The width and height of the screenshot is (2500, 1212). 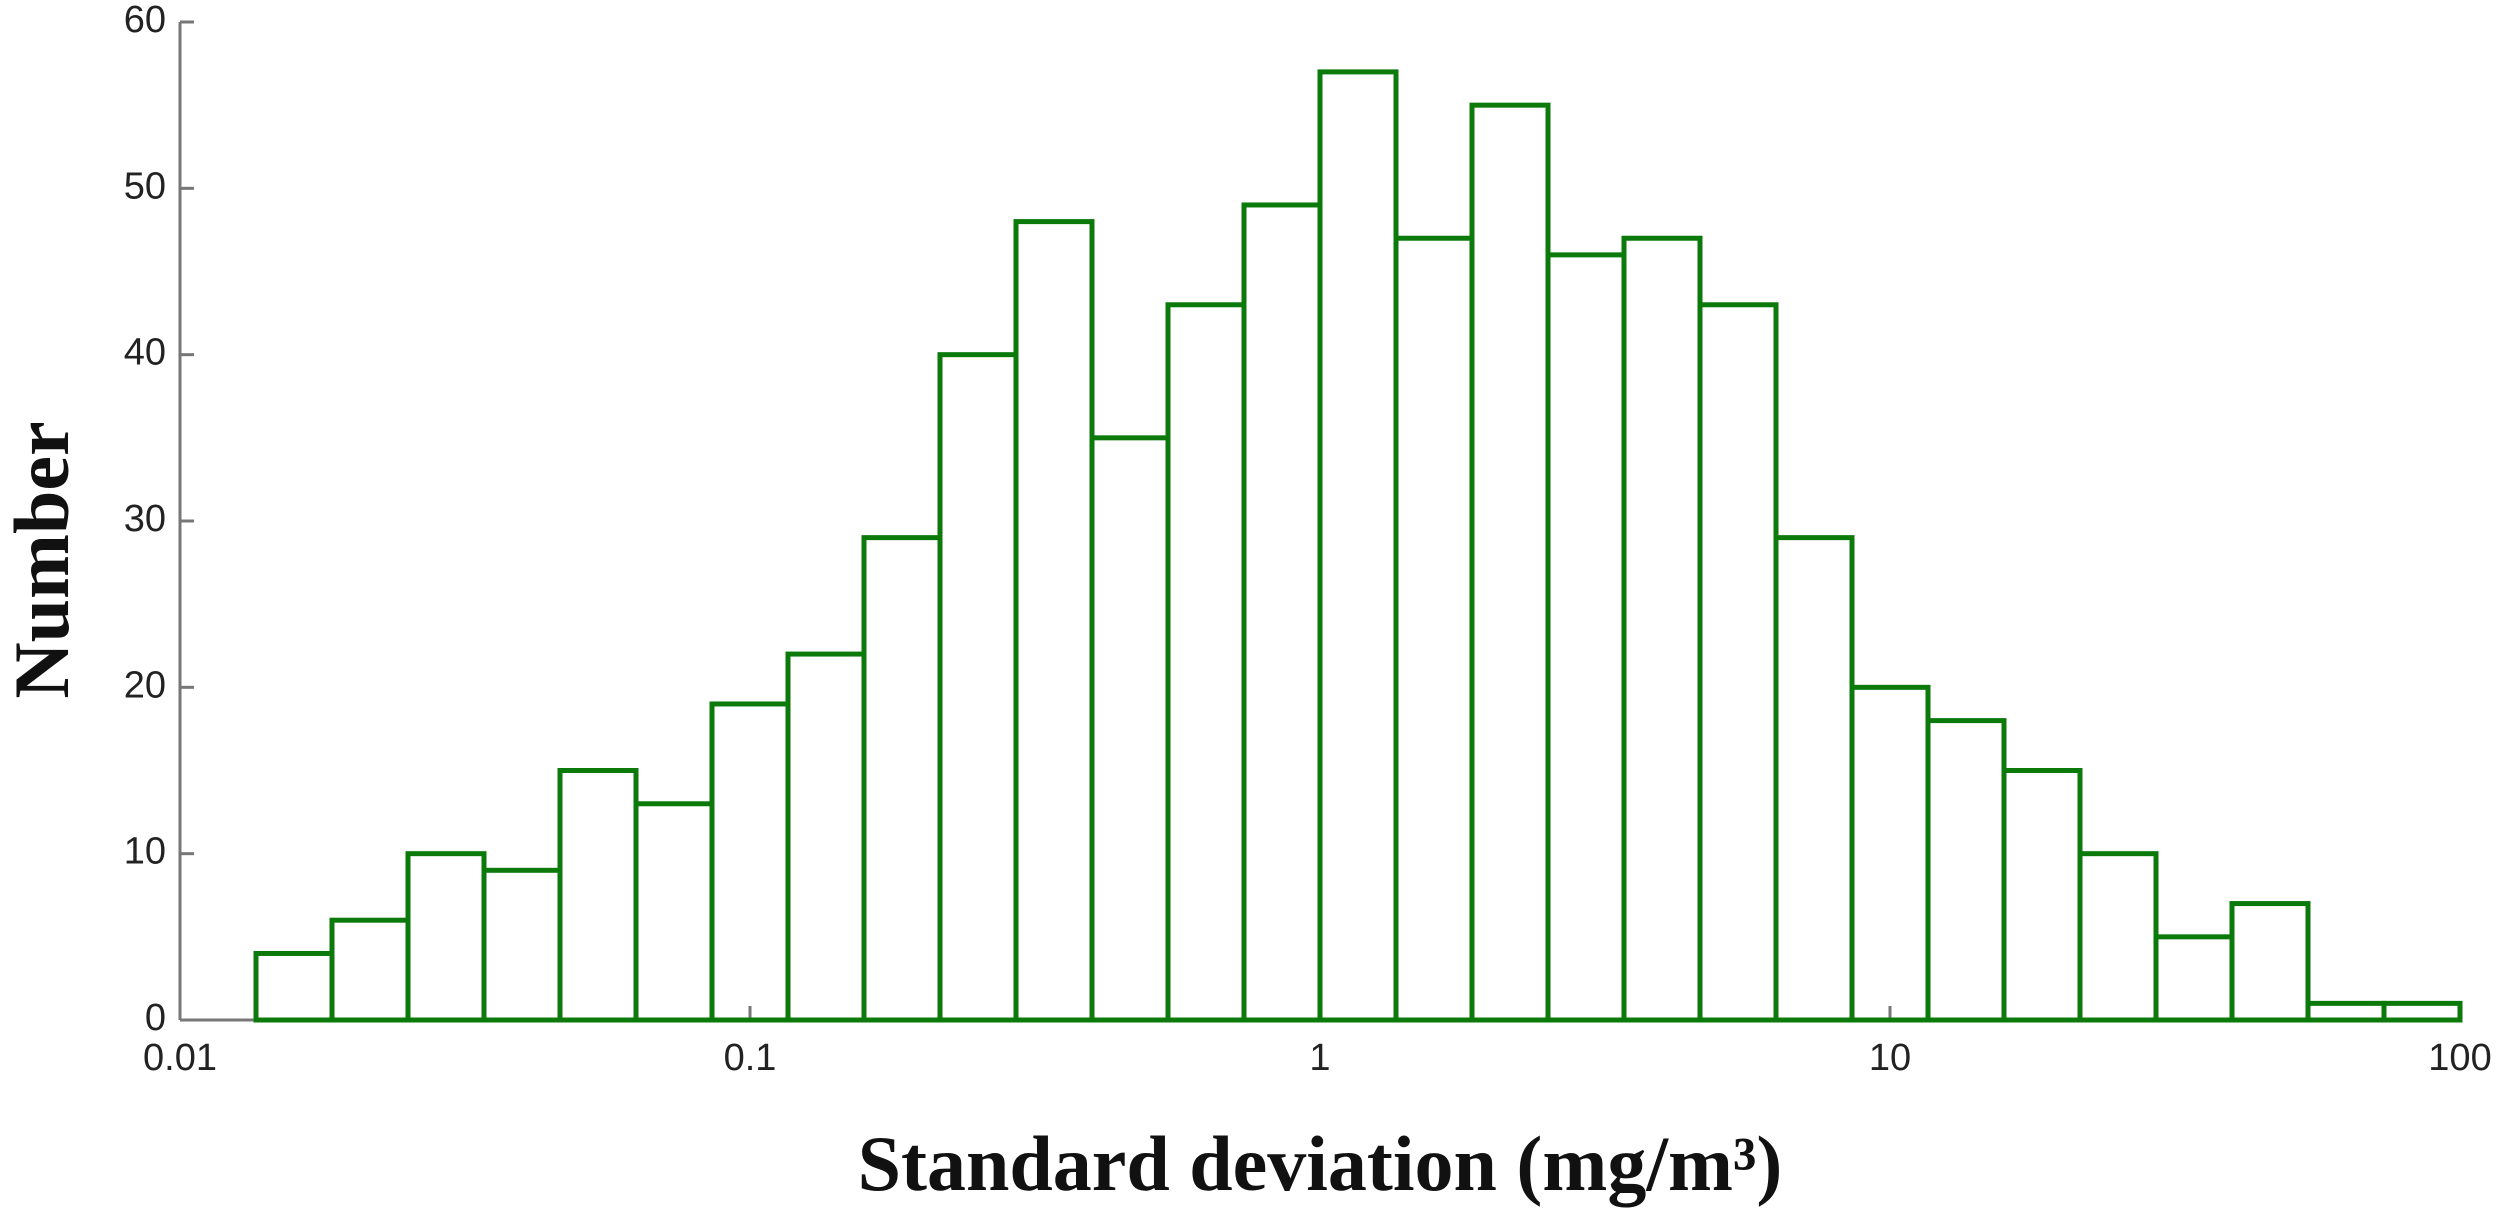 I want to click on x-axis-label: Standard deviation (mg/m³), so click(x=1320, y=1163).